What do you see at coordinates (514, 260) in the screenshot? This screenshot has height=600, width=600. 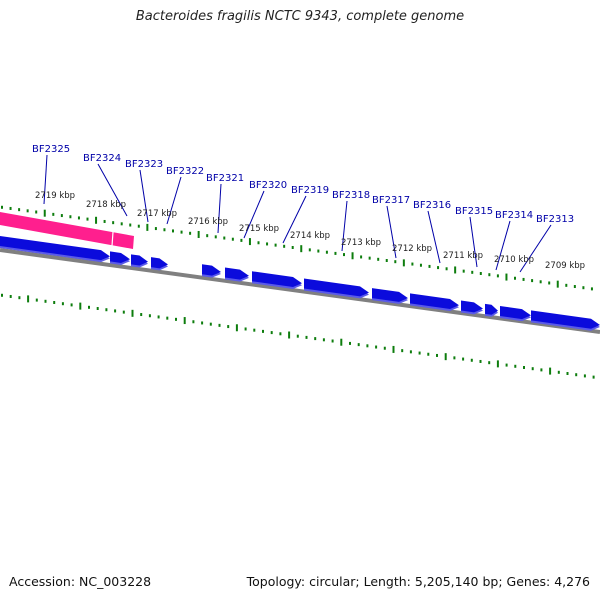 I see `kbp-label: 2710 kbp` at bounding box center [514, 260].